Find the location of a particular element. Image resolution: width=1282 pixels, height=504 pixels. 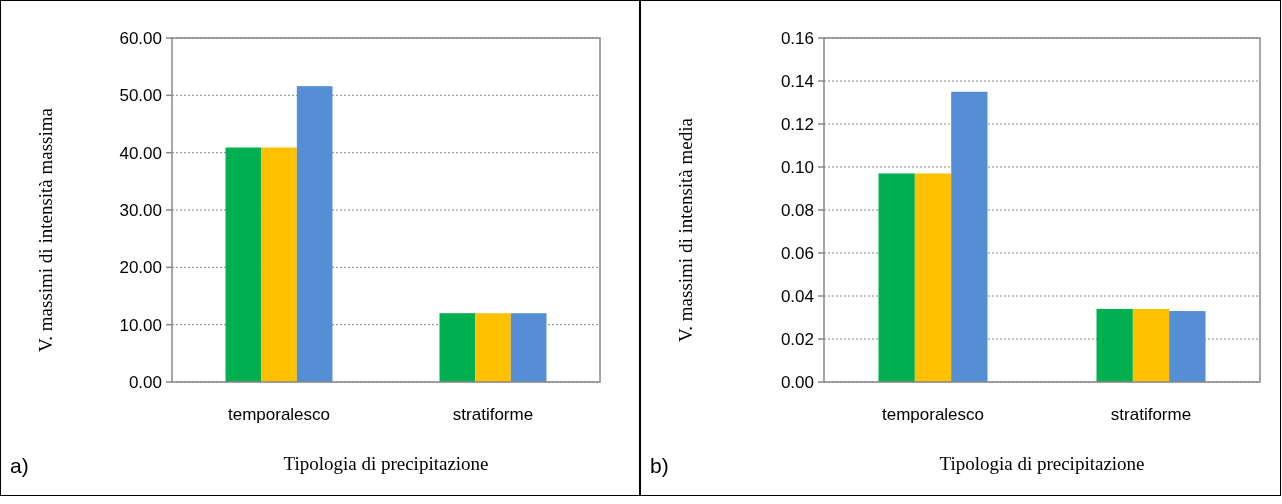

y-tick-label: 0.04 is located at coordinates (797, 296).